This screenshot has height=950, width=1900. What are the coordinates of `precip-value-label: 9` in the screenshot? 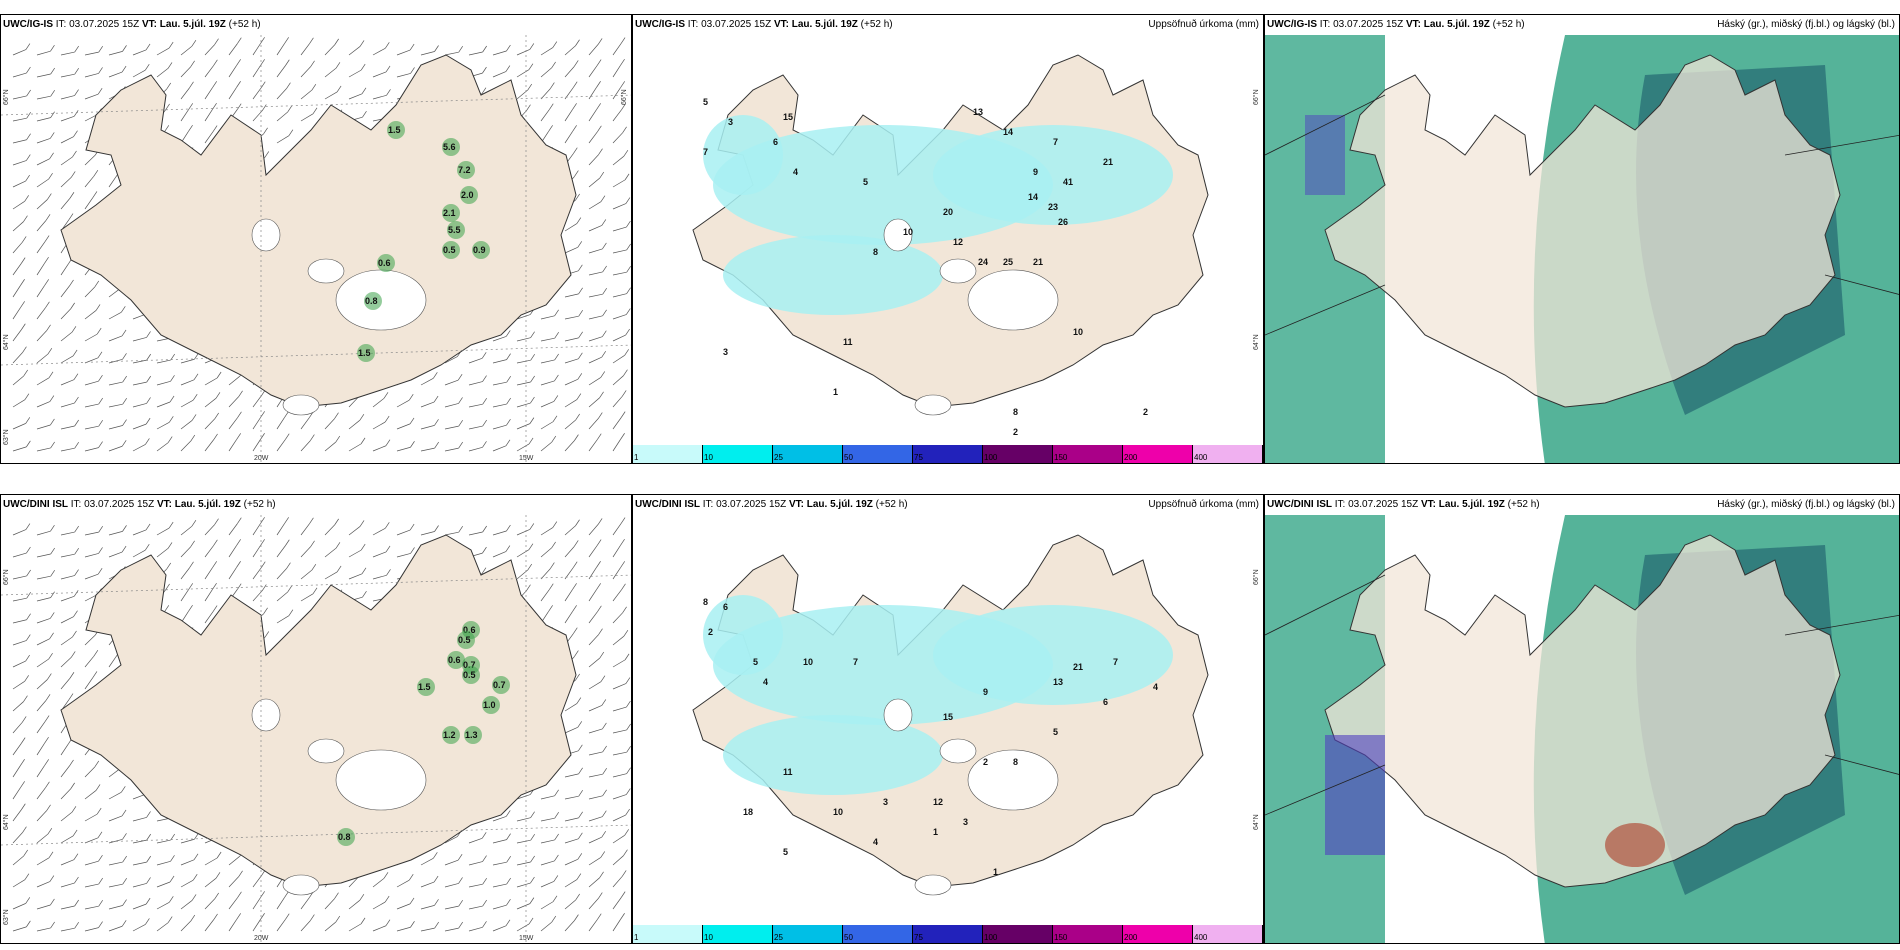 It's located at (985, 692).